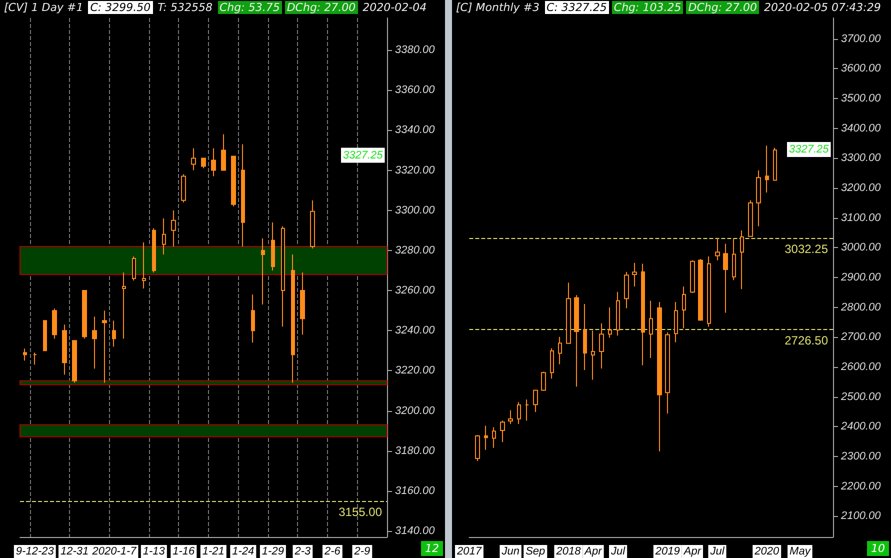  Describe the element at coordinates (120, 7) in the screenshot. I see `text: C: 3299.50` at that location.